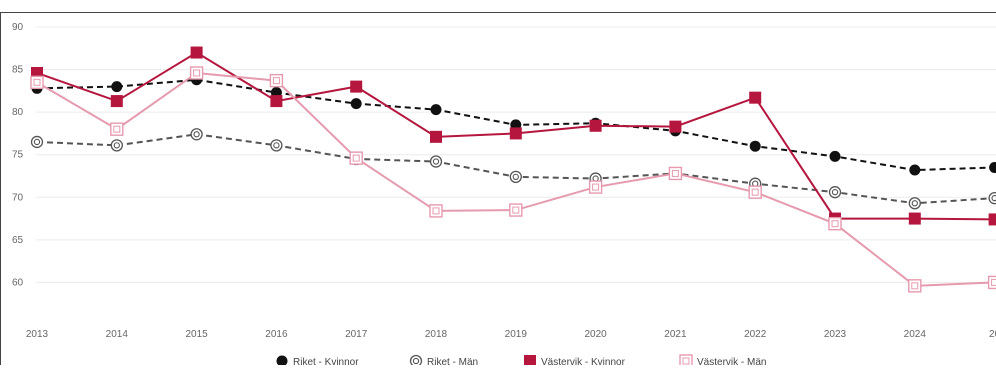  Describe the element at coordinates (18, 70) in the screenshot. I see `y-tick-label: 85` at that location.